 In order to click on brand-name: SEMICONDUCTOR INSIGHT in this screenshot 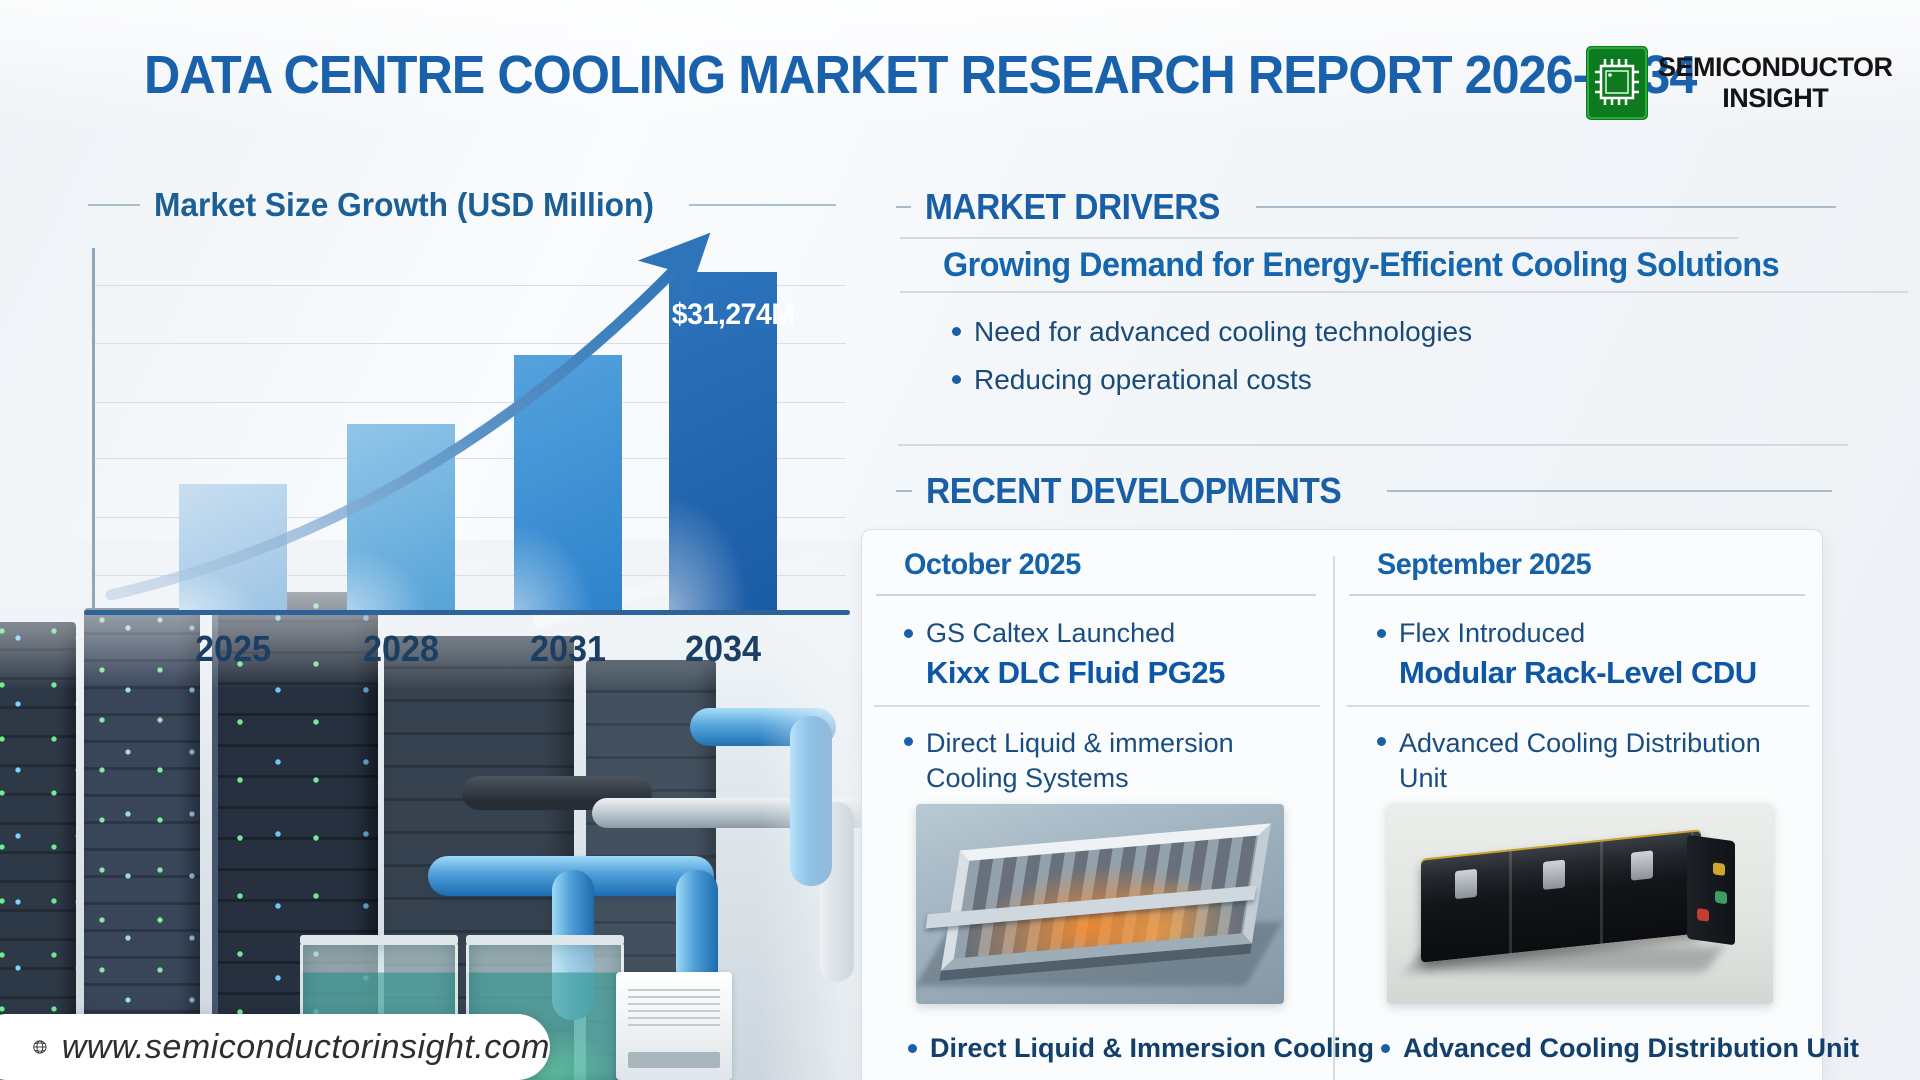, I will do `click(1775, 83)`.